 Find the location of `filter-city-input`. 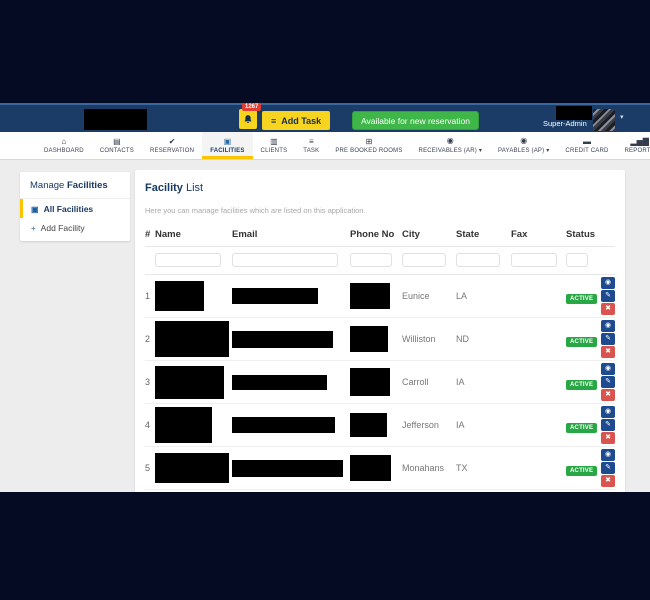

filter-city-input is located at coordinates (424, 260).